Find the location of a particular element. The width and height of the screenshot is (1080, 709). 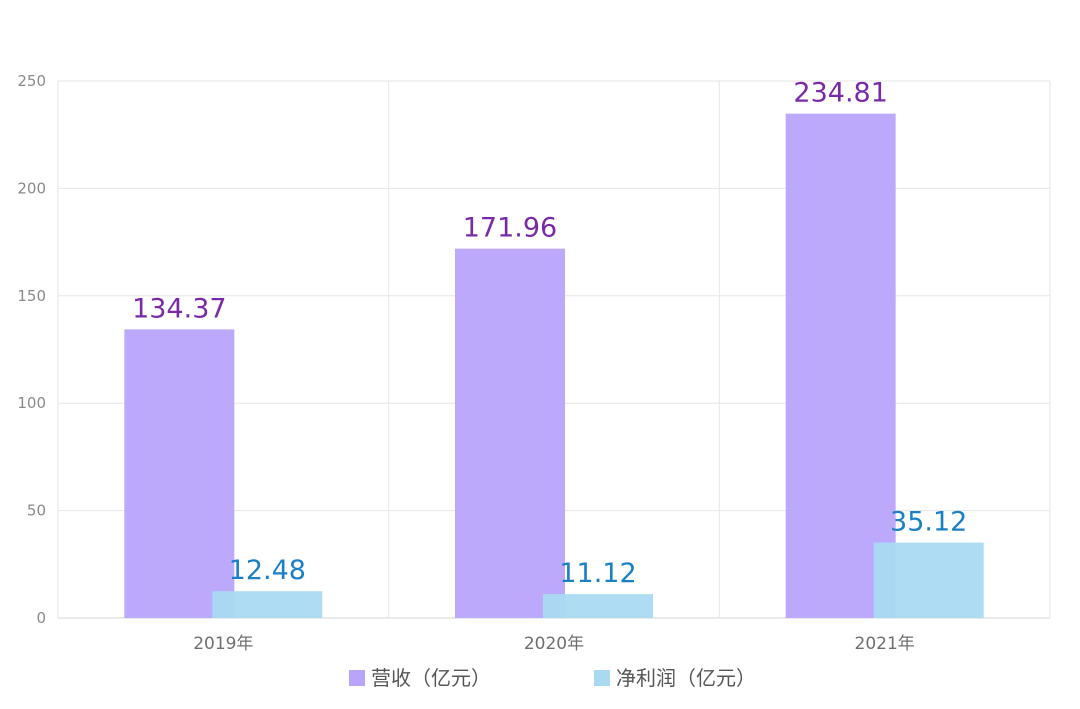

y-tick-label: 250 is located at coordinates (31, 81).